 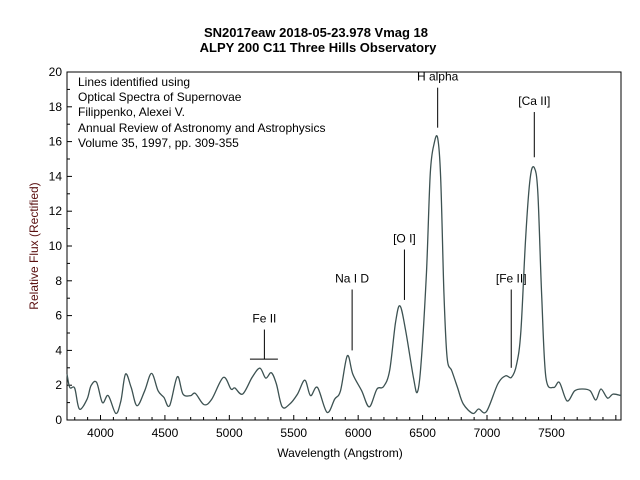 What do you see at coordinates (438, 77) in the screenshot?
I see `line-id-label: H alpha` at bounding box center [438, 77].